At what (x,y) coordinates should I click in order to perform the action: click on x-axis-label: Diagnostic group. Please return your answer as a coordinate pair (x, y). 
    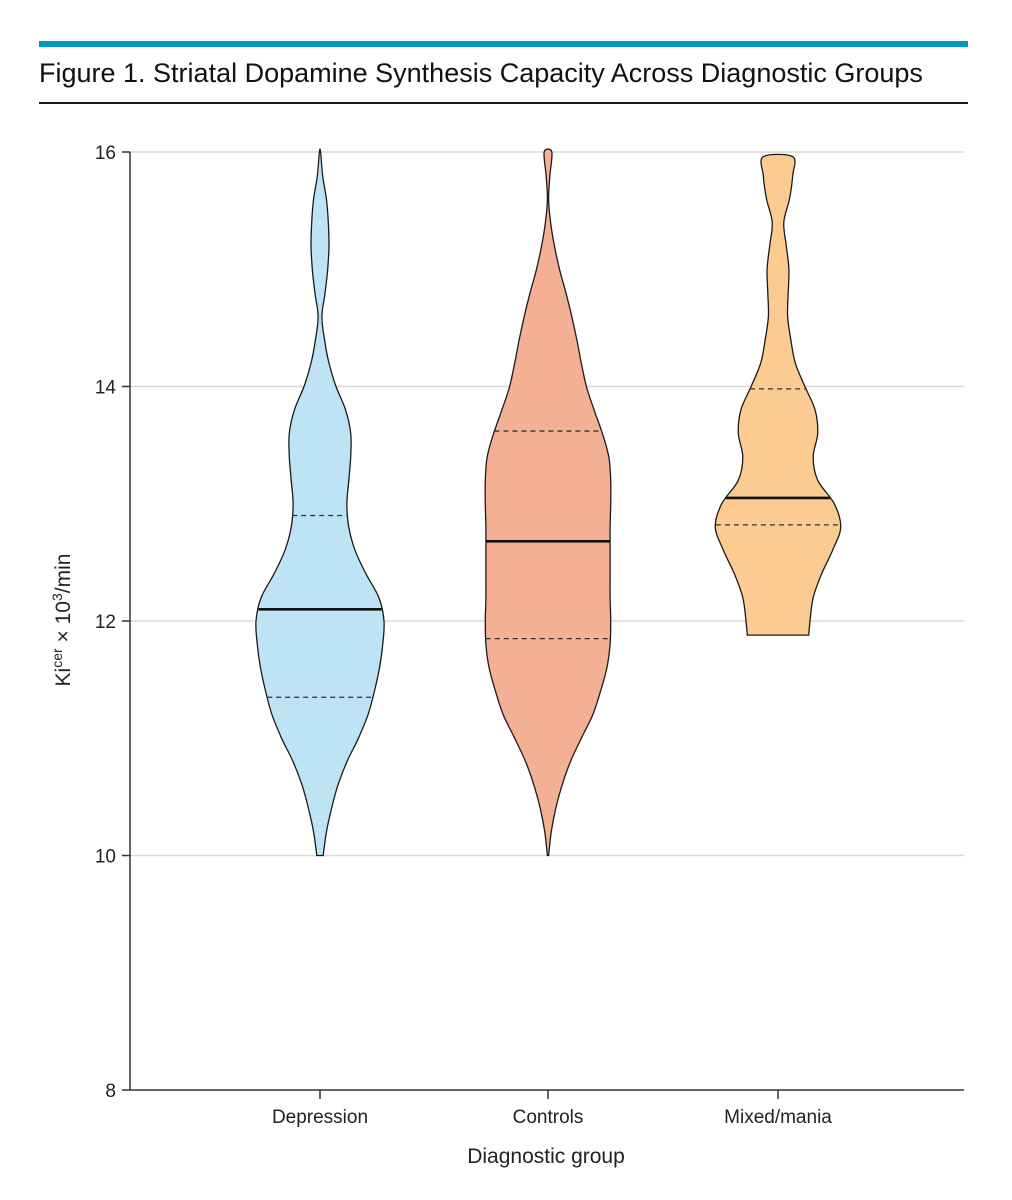
    Looking at the image, I should click on (546, 1156).